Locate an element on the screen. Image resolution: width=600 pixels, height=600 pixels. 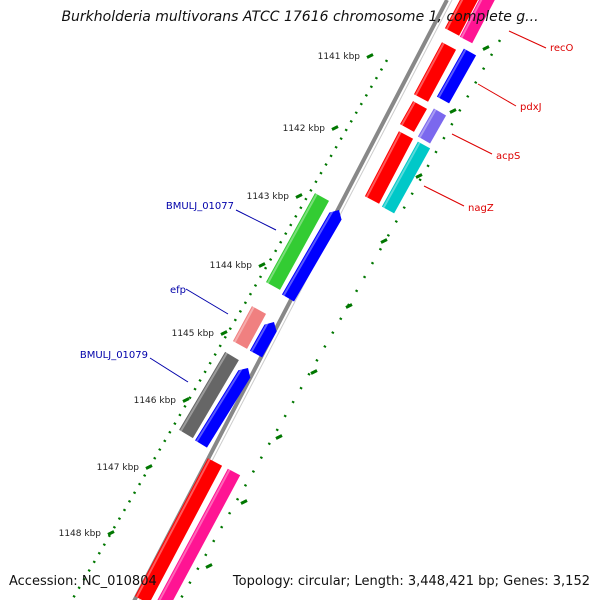
faded-top-band is located at coordinates (427, 6).